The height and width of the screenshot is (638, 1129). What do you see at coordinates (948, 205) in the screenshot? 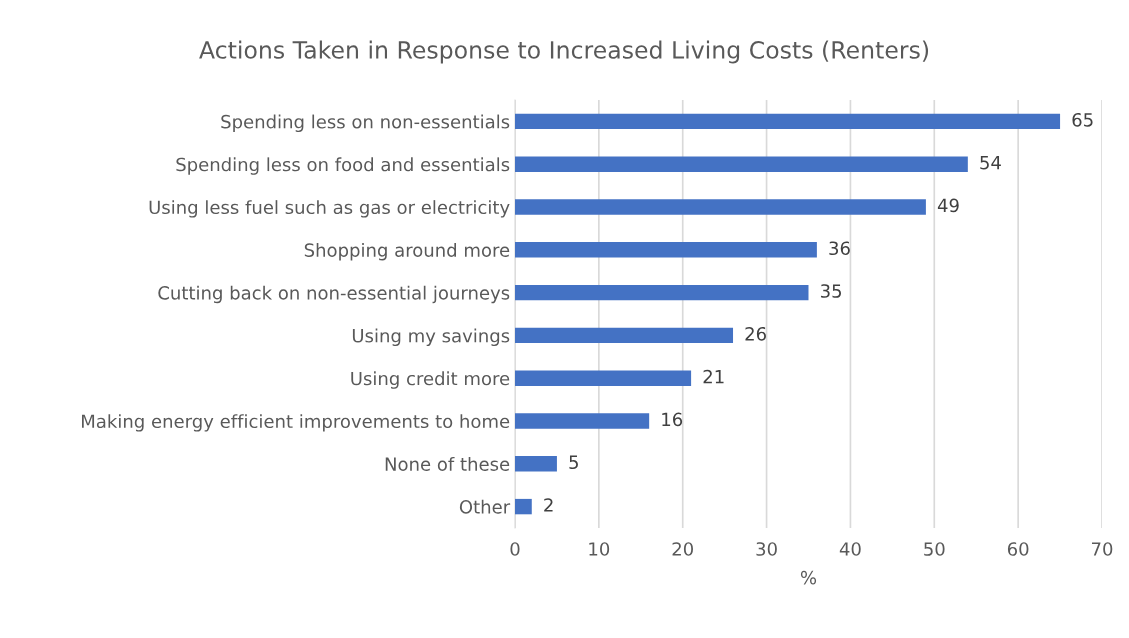
I see `data-label: 49` at bounding box center [948, 205].